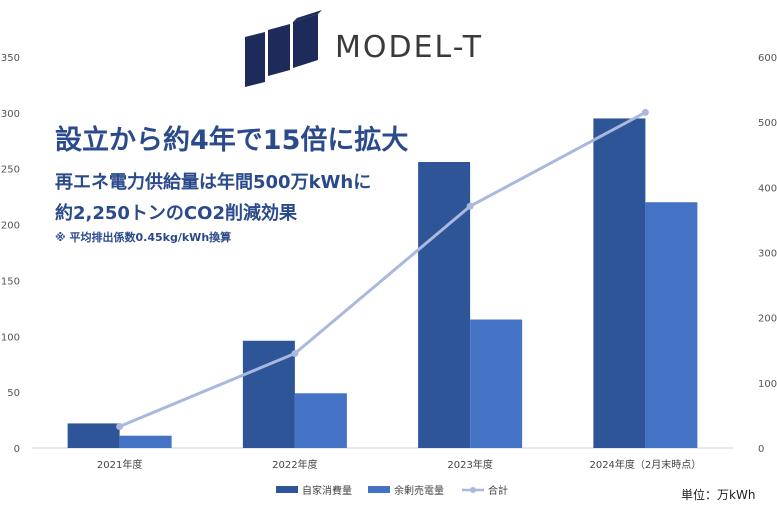 The width and height of the screenshot is (777, 507). I want to click on logo-mark-icon, so click(283, 48).